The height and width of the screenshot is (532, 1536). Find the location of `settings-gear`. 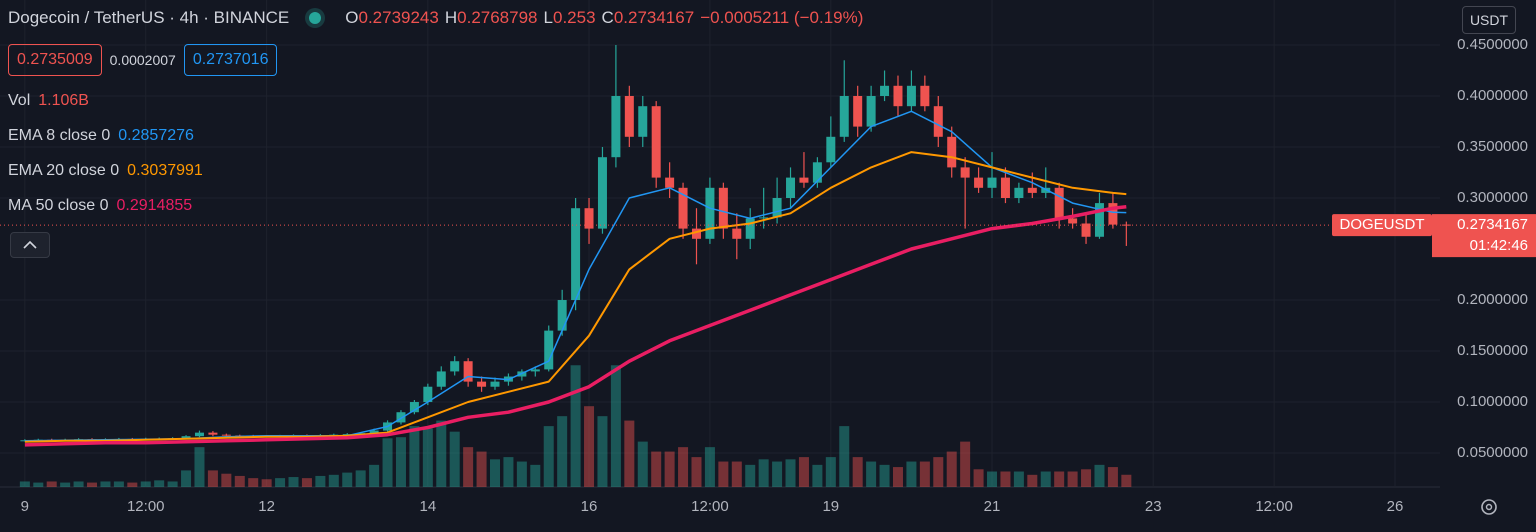

settings-gear is located at coordinates (1489, 507).